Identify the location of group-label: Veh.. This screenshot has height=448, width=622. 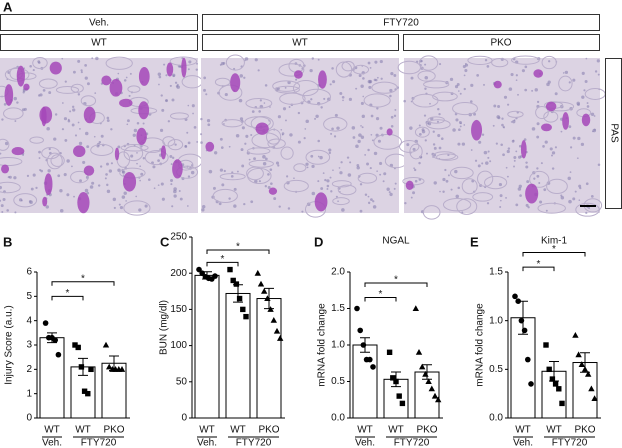
(207, 443).